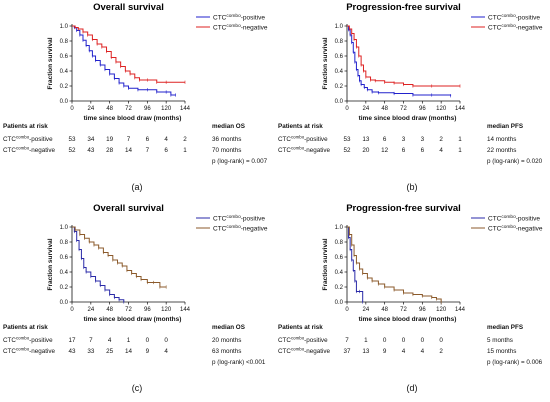 The width and height of the screenshot is (550, 402). I want to click on x-tick-label: 72, so click(128, 109).